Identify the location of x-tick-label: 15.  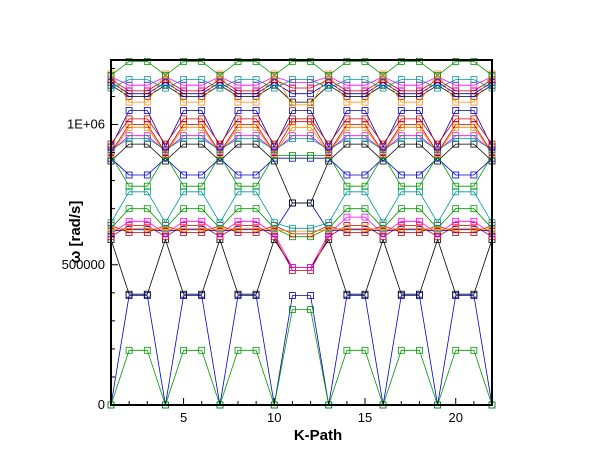
(365, 417).